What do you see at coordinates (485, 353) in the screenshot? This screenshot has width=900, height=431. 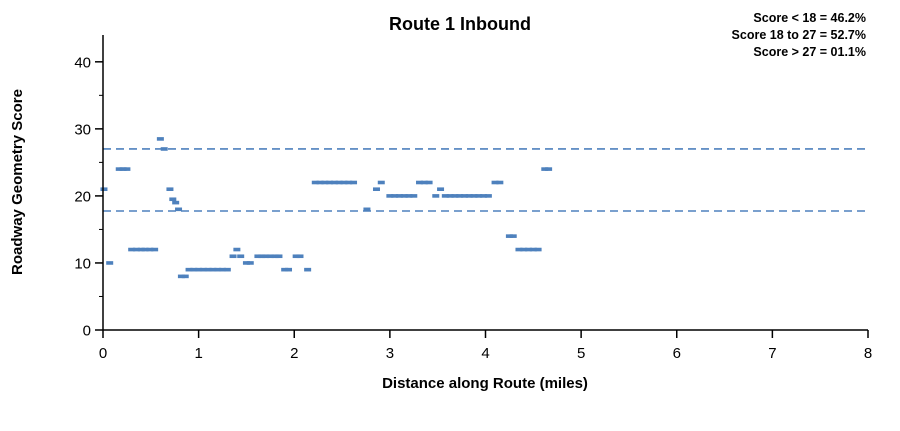 I see `x-tick-label: 4` at bounding box center [485, 353].